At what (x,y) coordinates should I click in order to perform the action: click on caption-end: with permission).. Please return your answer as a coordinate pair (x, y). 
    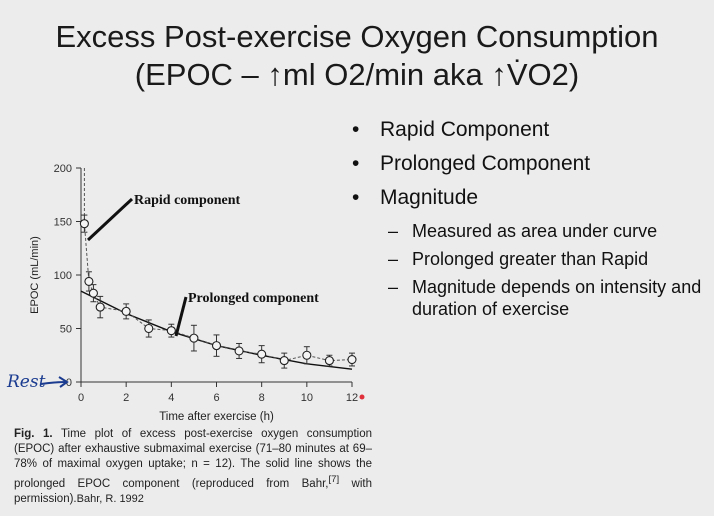
    Looking at the image, I should click on (193, 491).